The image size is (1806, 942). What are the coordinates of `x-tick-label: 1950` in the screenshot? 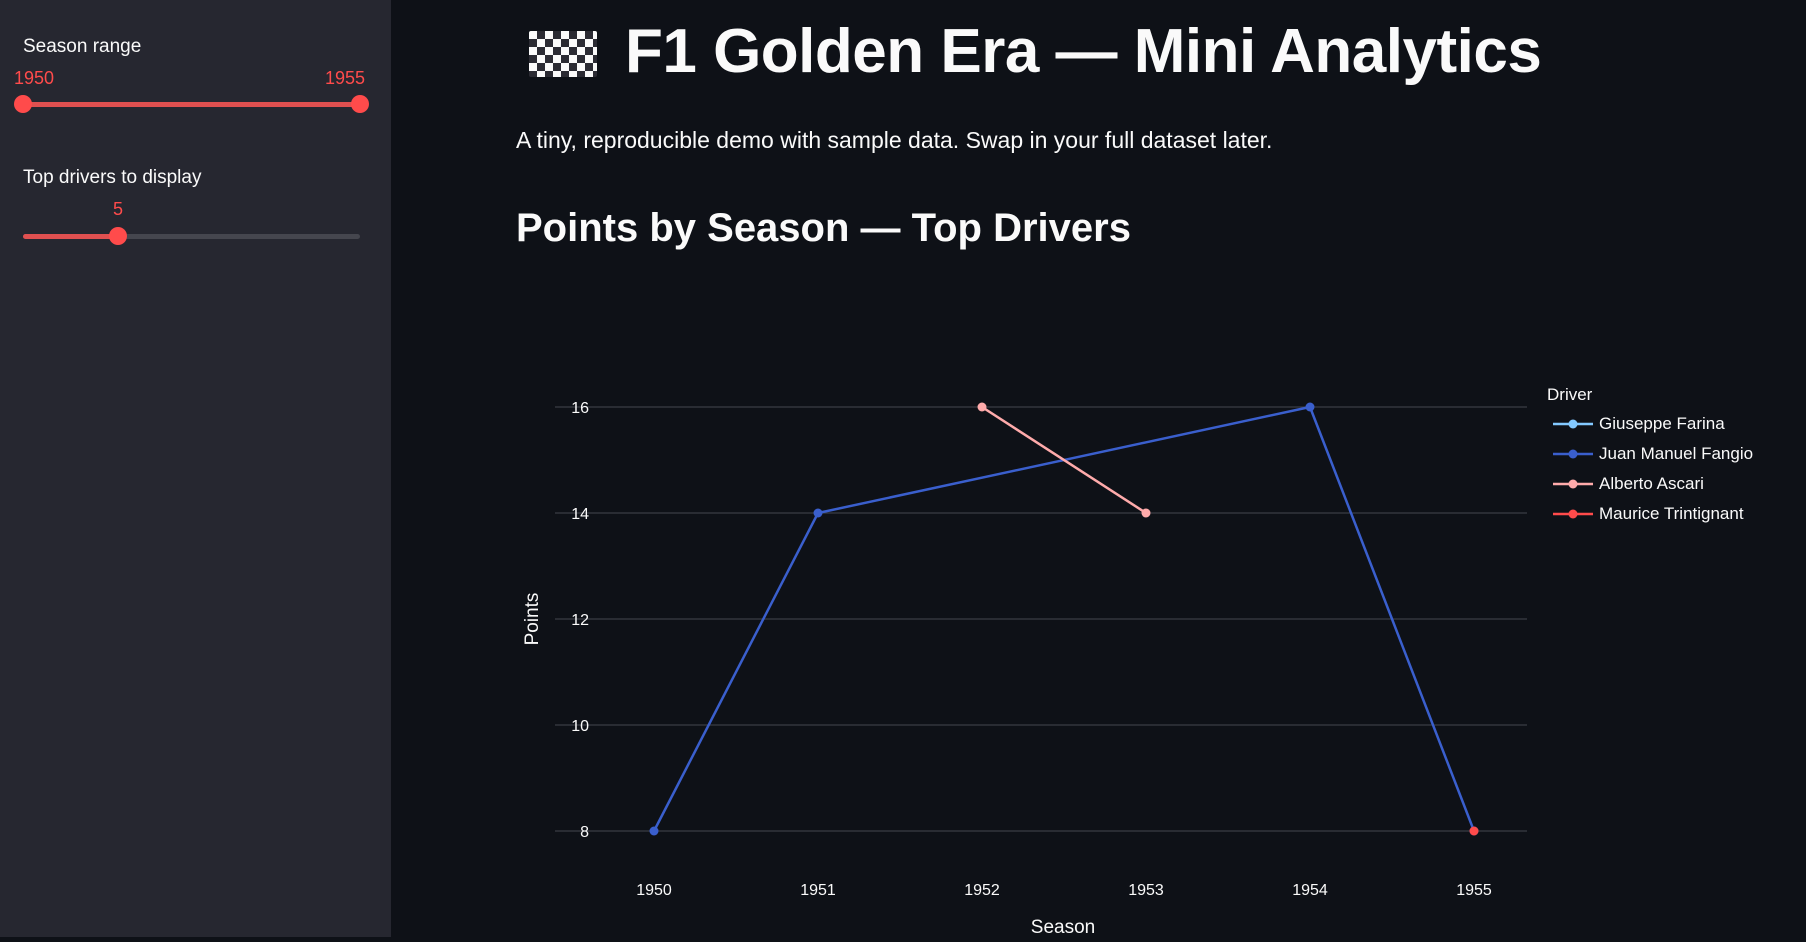 It's located at (654, 890).